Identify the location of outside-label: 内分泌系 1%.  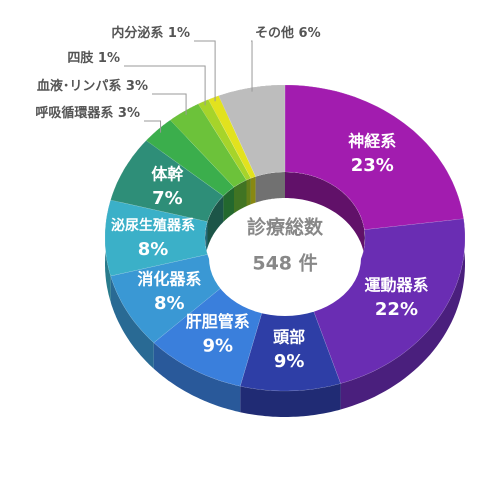
(150, 33).